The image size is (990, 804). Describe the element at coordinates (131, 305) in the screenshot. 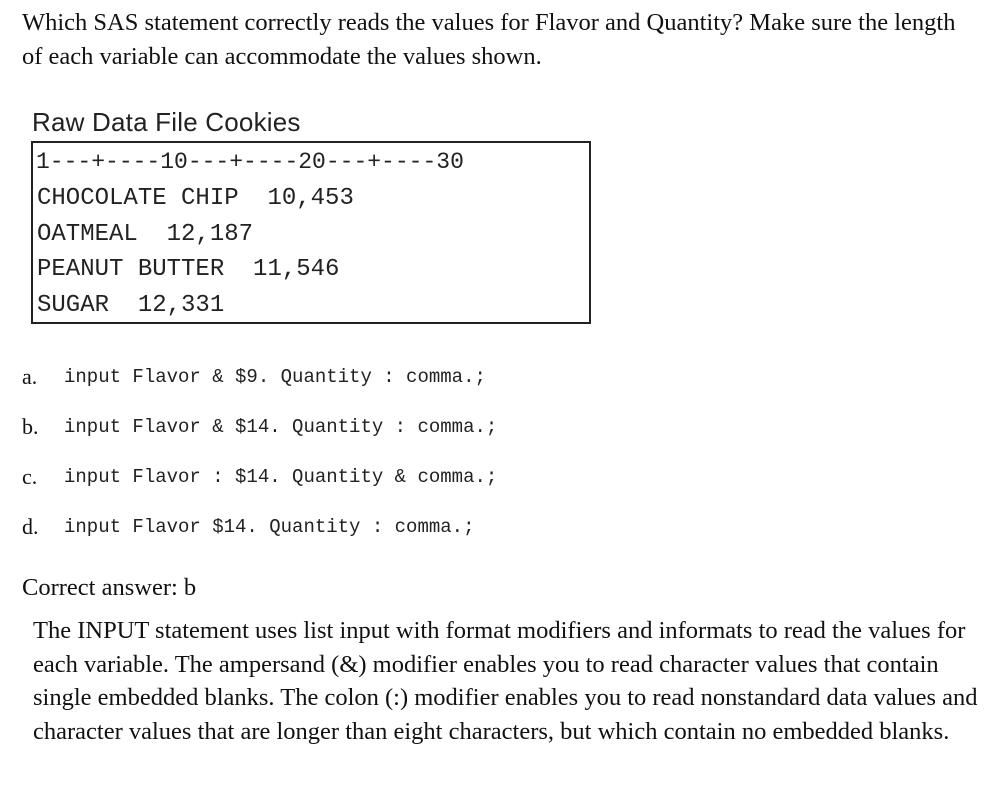

I see `raw-data-row: SUGAR 12,331` at that location.